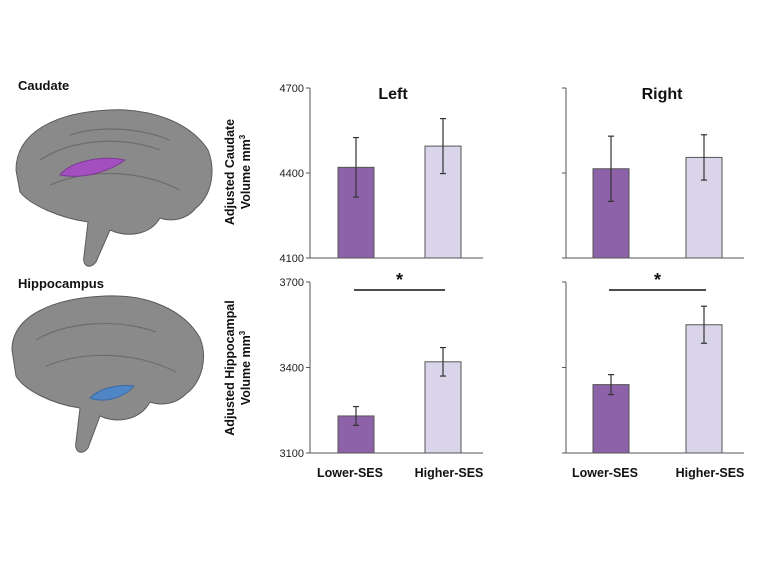 The image size is (768, 576). What do you see at coordinates (611, 419) in the screenshot?
I see `bar-lower-ses` at bounding box center [611, 419].